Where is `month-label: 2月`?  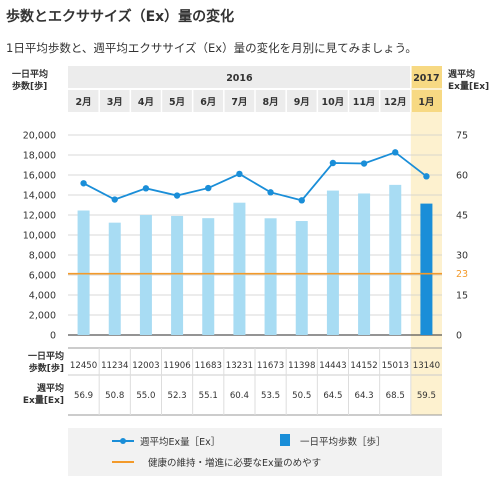
month-label: 2月 is located at coordinates (84, 102).